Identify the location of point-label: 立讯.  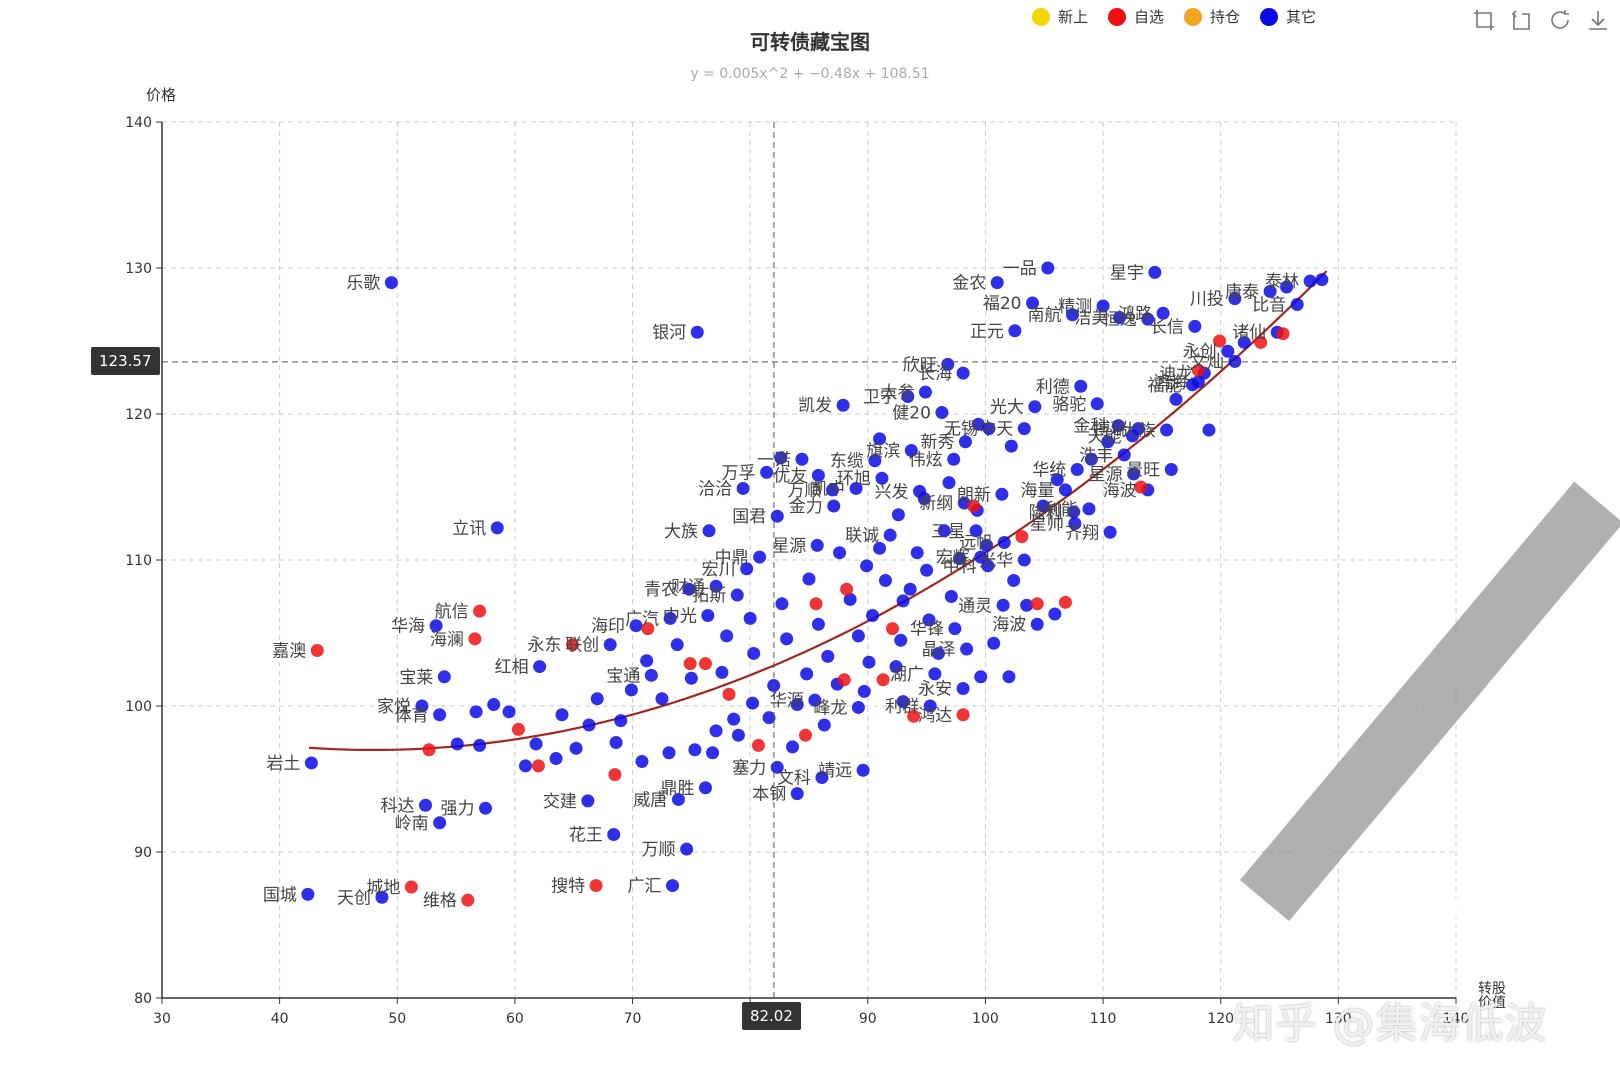
(469, 529).